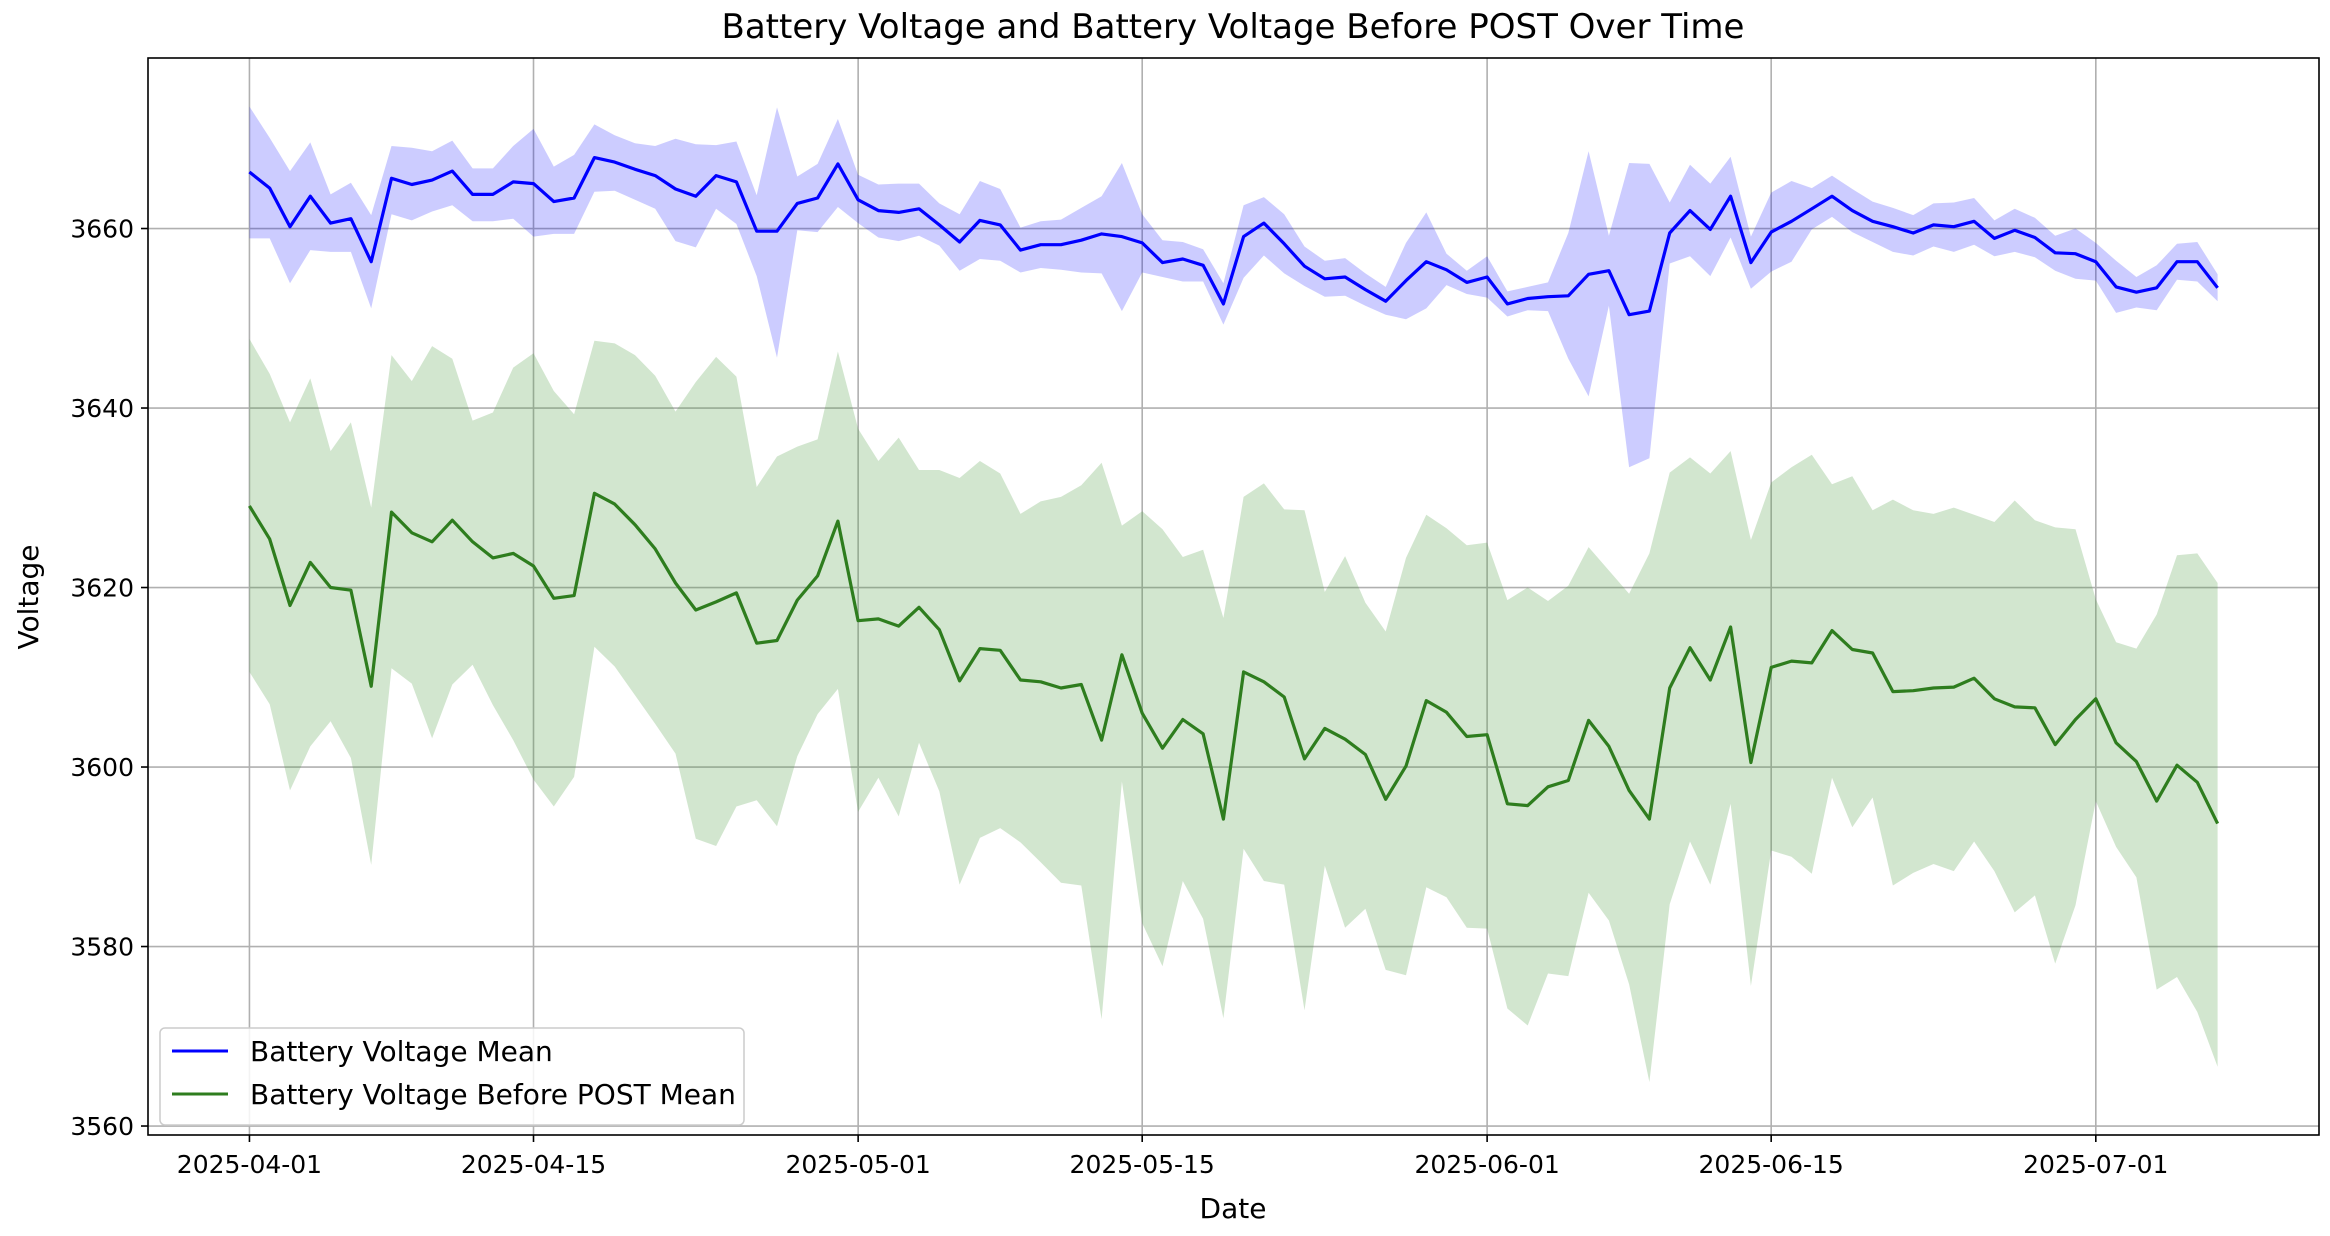  What do you see at coordinates (1771, 1164) in the screenshot?
I see `x-tick-label: 2025-06-15` at bounding box center [1771, 1164].